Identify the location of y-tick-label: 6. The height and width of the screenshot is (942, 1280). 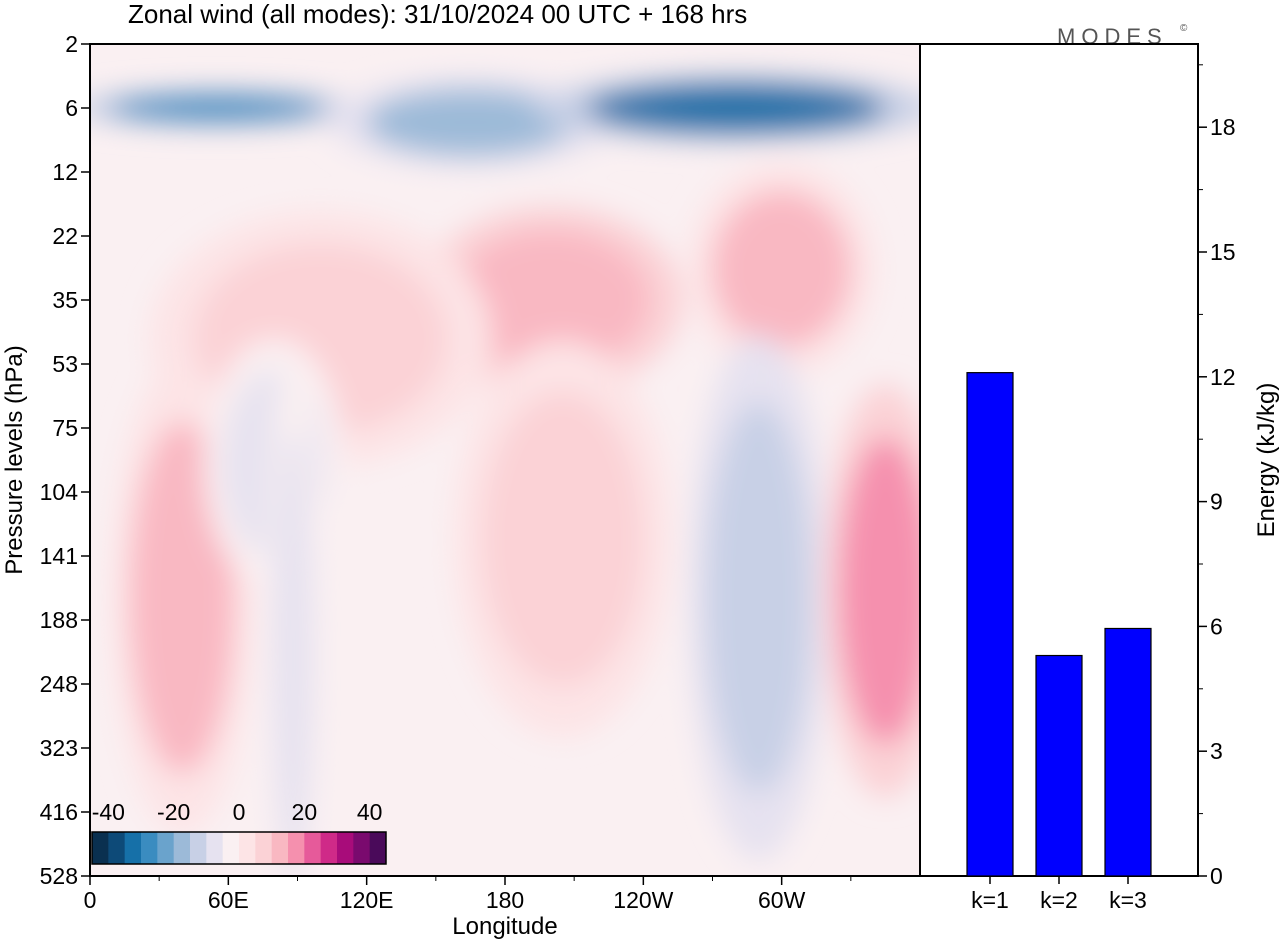
(71, 108).